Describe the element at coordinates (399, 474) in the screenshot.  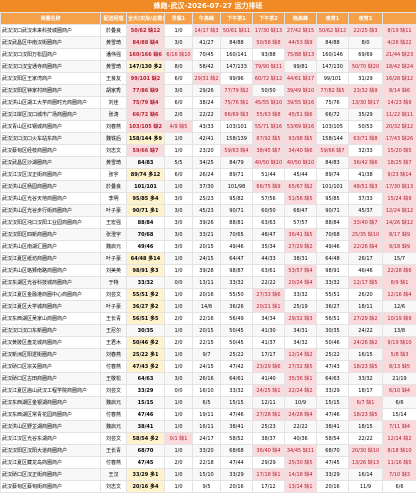
I see `cell: 7/10 缺3` at that location.